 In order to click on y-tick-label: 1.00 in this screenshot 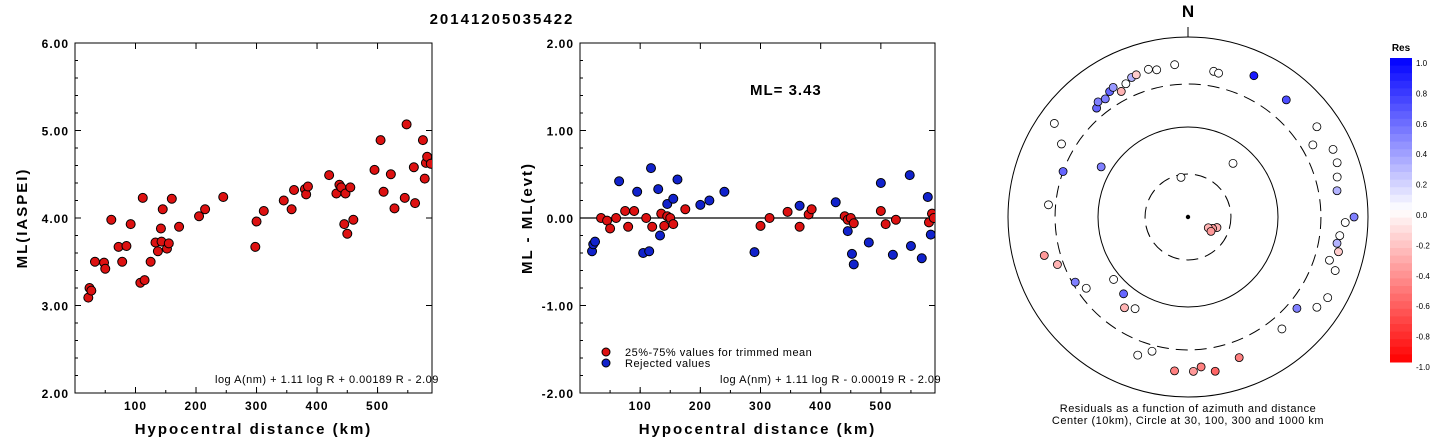, I will do `click(560, 132)`.